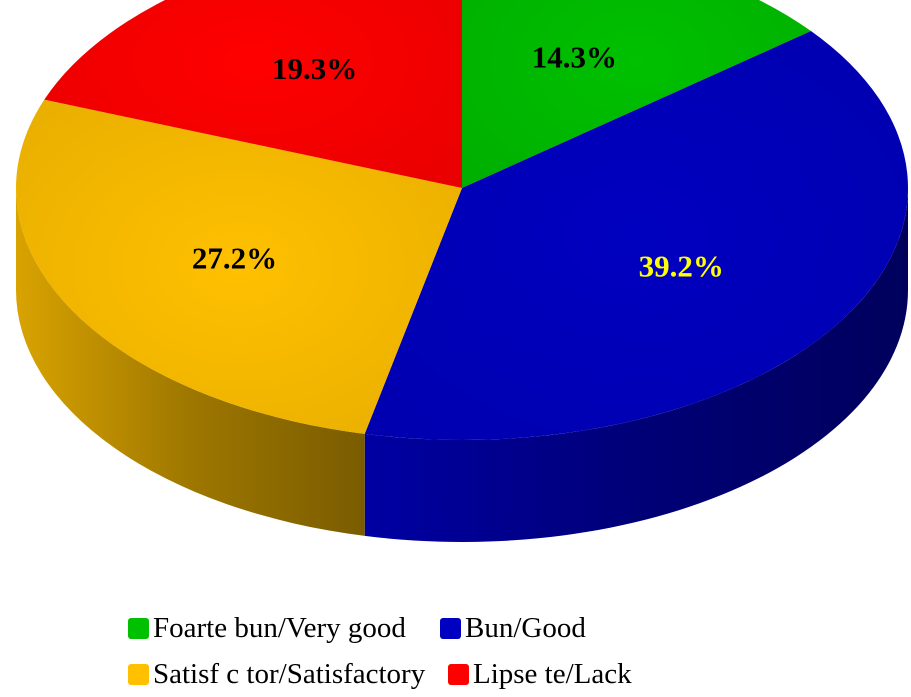 Image resolution: width=911 pixels, height=697 pixels. What do you see at coordinates (279, 627) in the screenshot?
I see `legend-label: Foarte bun/Very good` at bounding box center [279, 627].